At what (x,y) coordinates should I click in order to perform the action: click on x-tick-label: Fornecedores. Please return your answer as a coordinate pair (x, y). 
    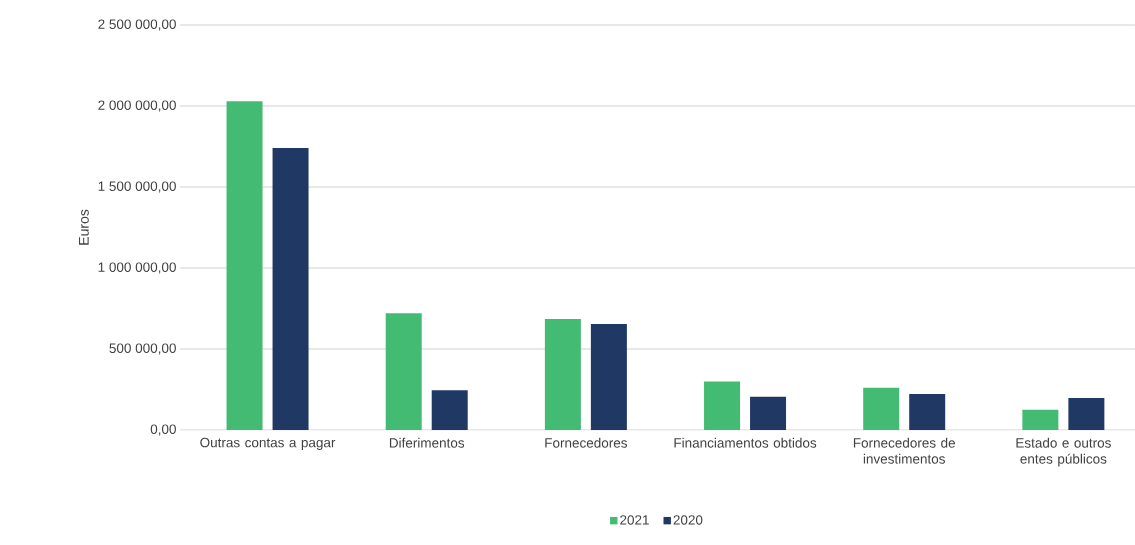
    Looking at the image, I should click on (586, 442).